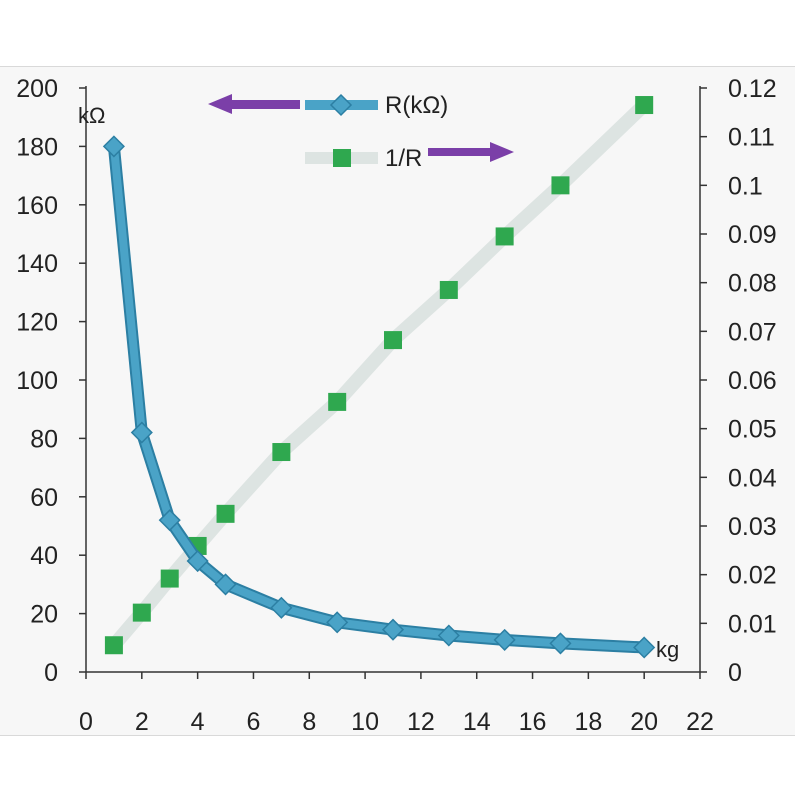 The width and height of the screenshot is (800, 800). Describe the element at coordinates (752, 381) in the screenshot. I see `y-right-tick-label: 0.06` at that location.